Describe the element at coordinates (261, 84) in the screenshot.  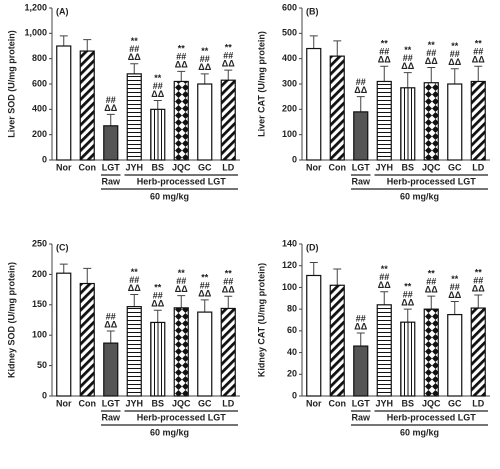
I see `y-axis-label: Liver CAT (U/mg protein)` at that location.